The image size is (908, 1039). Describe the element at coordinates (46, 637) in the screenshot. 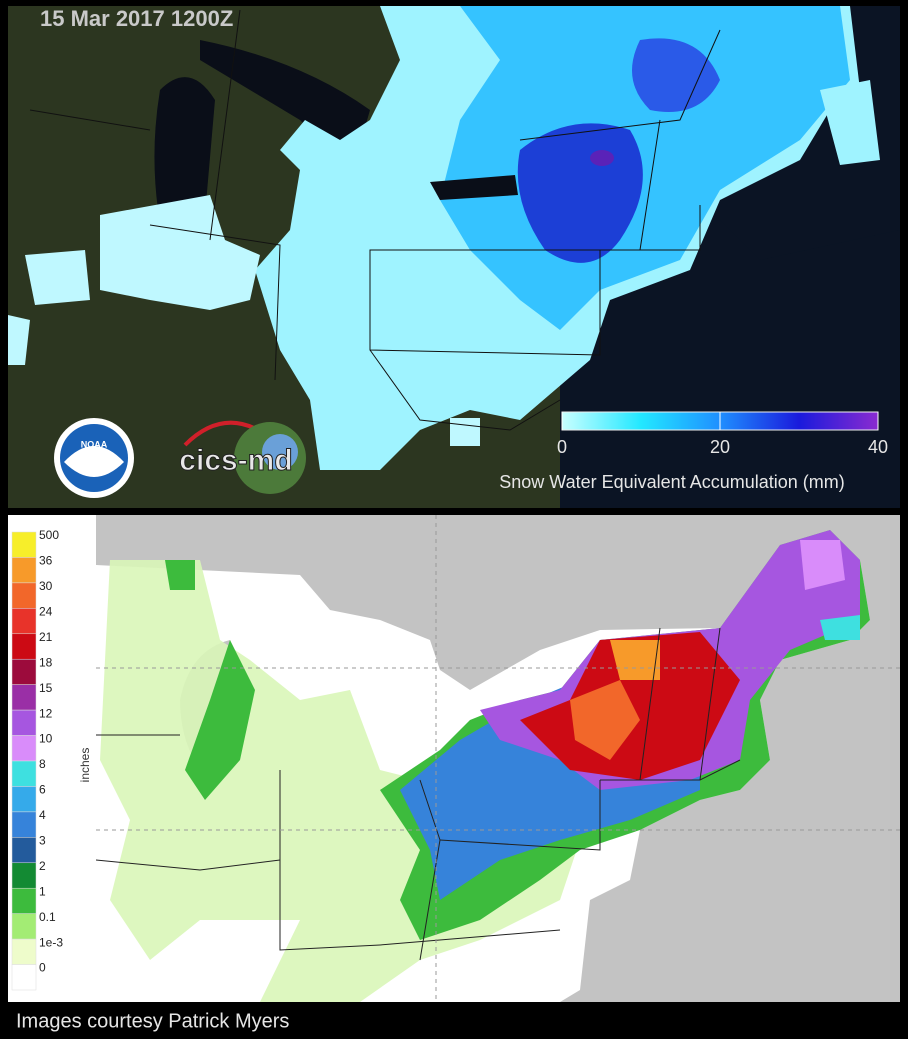

I see `legend-label: 21` at that location.